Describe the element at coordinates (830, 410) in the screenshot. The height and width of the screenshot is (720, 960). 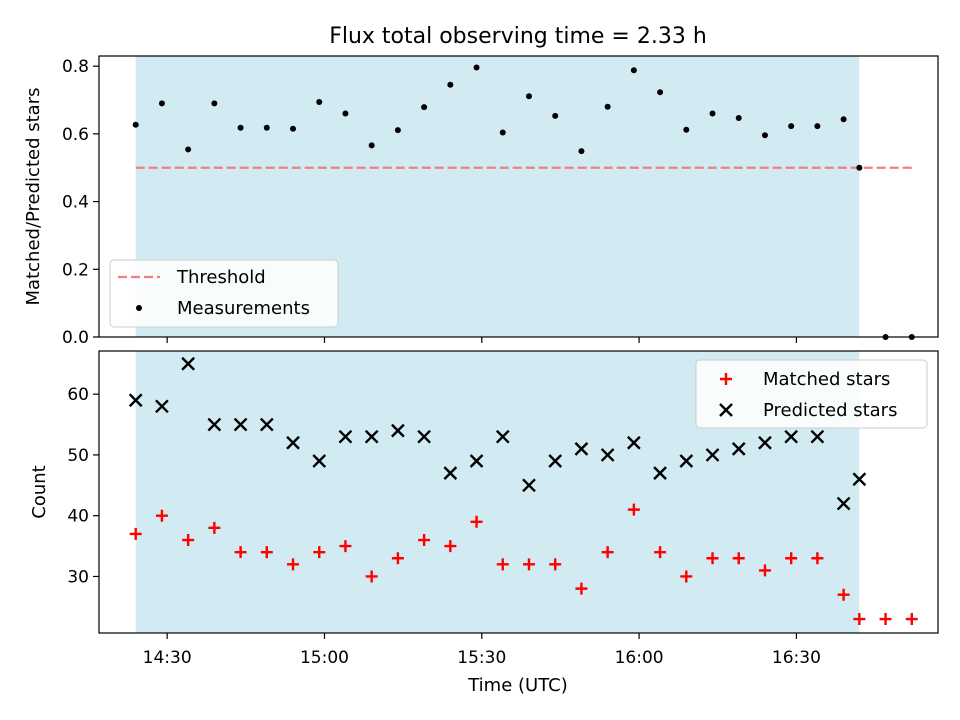
I see `legend-predicted-label: Predicted stars` at that location.